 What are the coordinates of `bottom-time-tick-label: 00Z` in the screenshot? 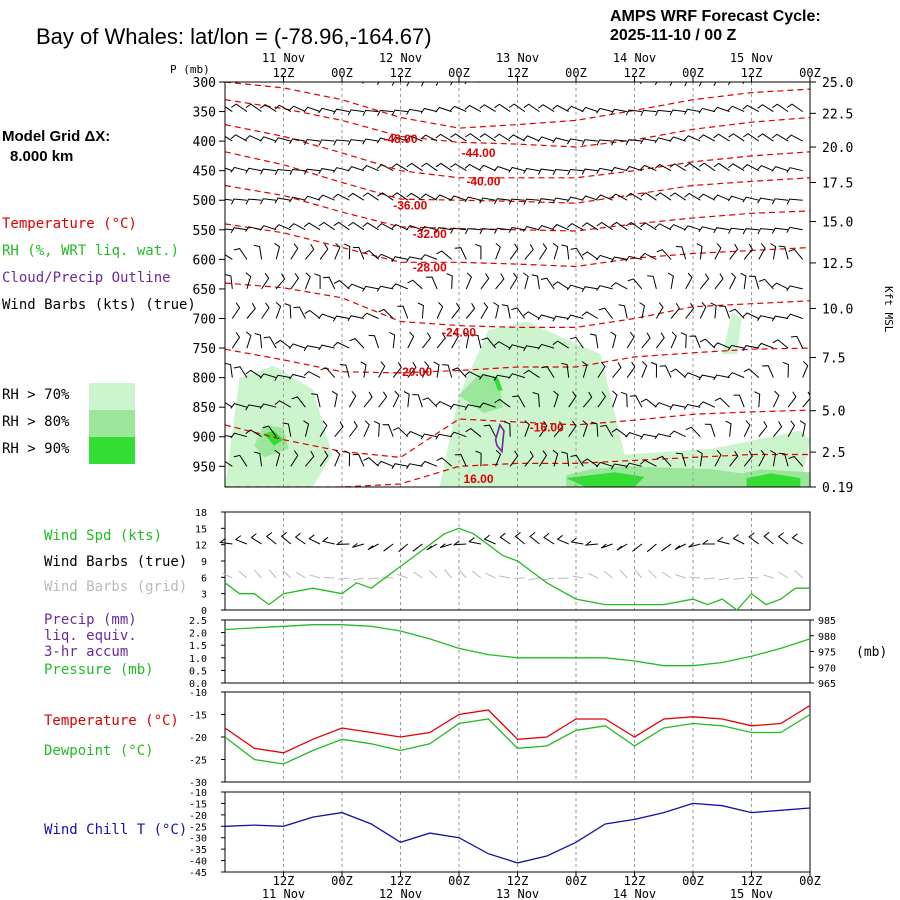 It's located at (342, 881).